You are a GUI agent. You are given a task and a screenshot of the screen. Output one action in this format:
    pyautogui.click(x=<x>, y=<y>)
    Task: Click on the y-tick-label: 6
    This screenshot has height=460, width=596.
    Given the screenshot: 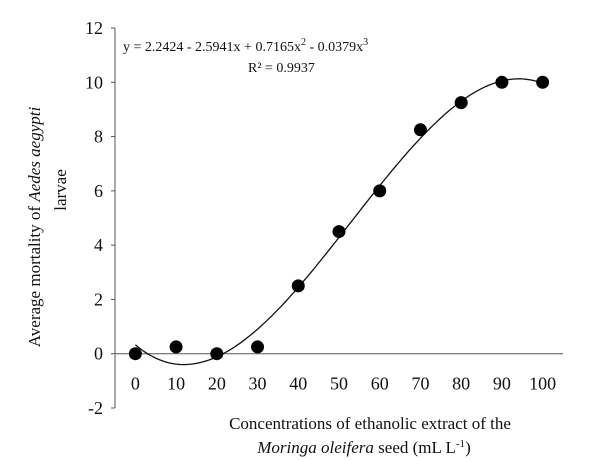 What is the action you would take?
    pyautogui.click(x=98, y=191)
    